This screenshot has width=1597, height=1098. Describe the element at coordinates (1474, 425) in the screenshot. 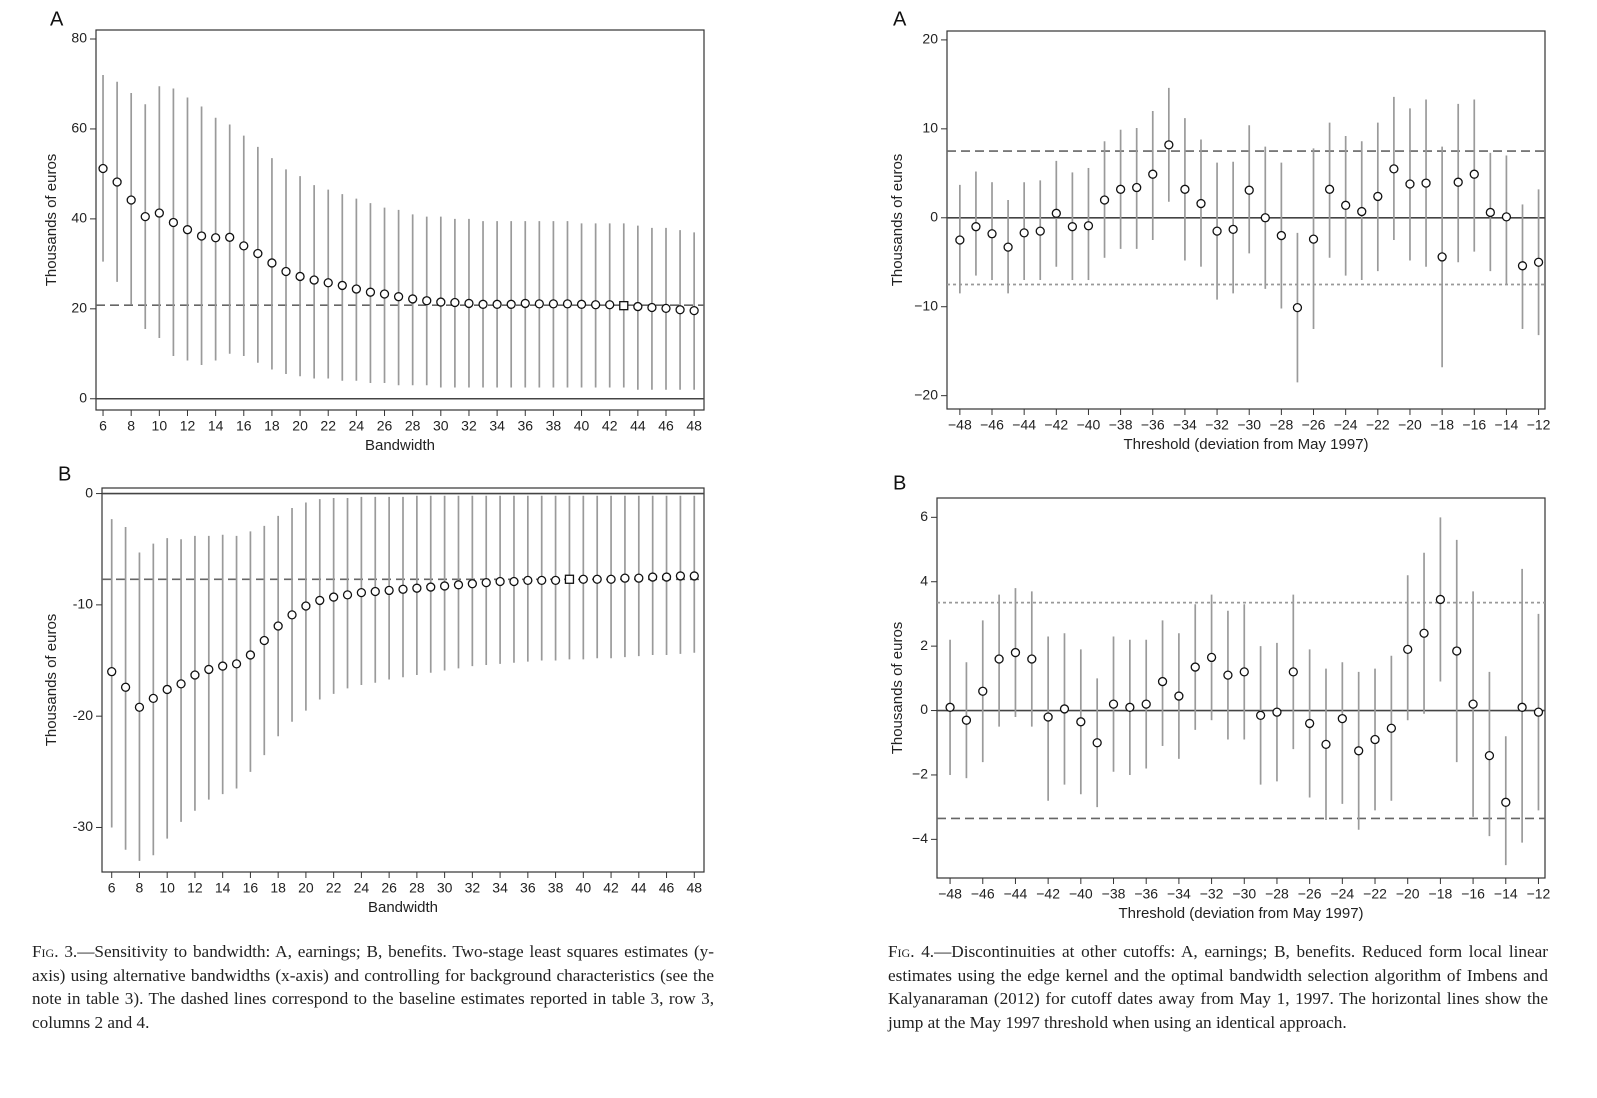

I see `x-tick-label: −16` at that location.